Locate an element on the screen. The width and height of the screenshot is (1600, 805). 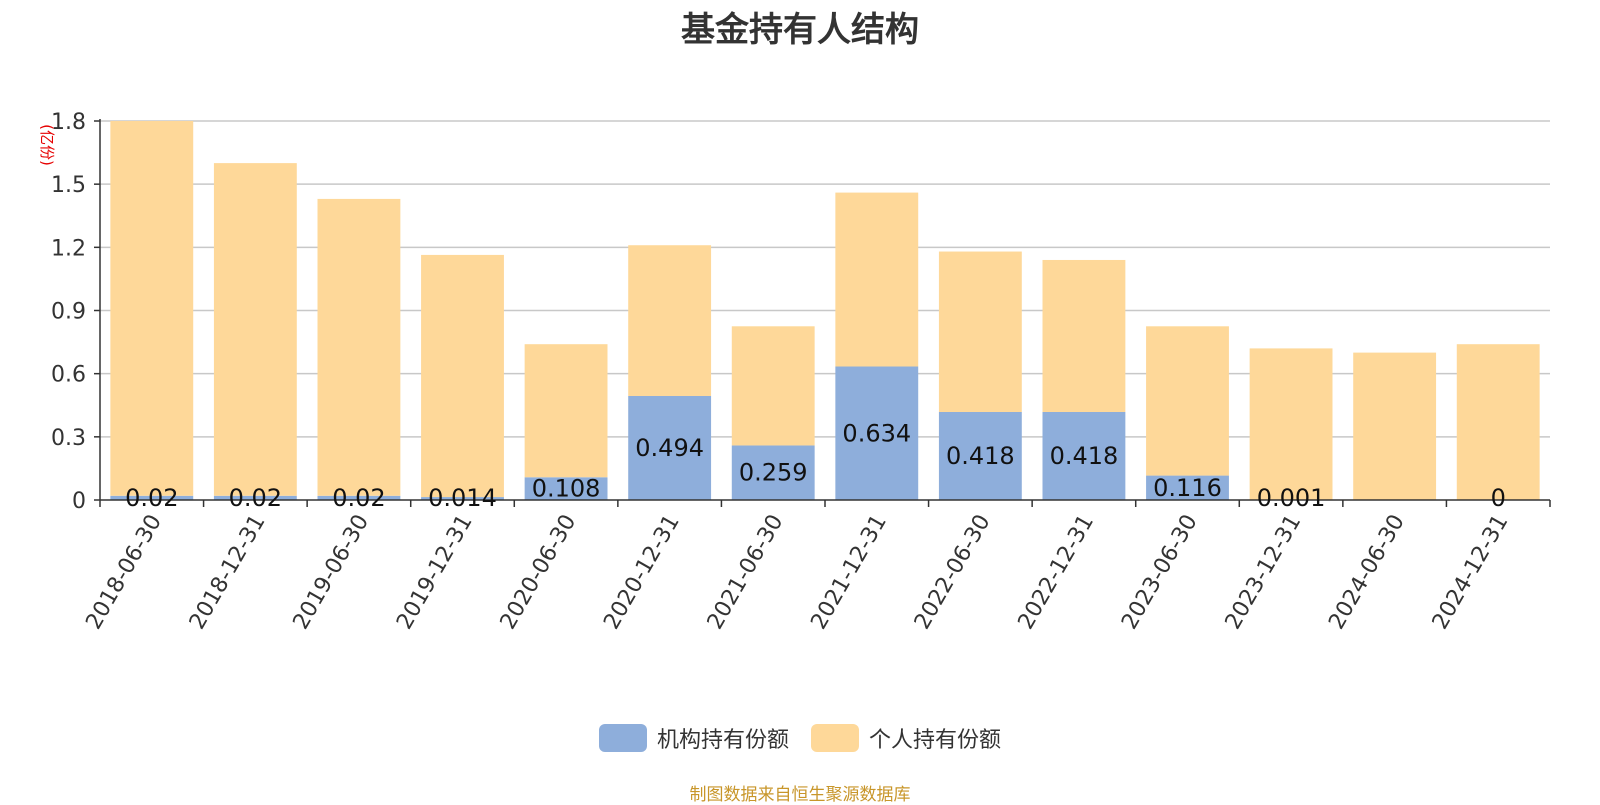
legend-label-individual: 个人持有份额 is located at coordinates (935, 738).